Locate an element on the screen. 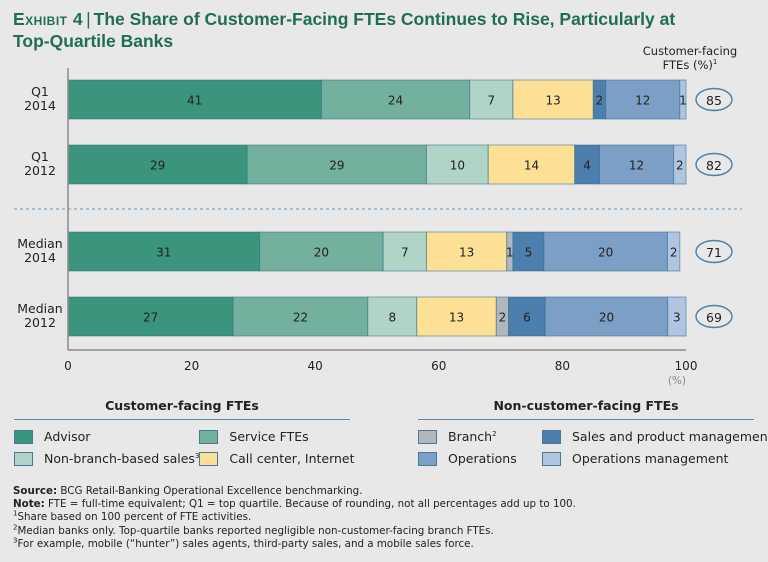 Image resolution: width=768 pixels, height=562 pixels. bar-value-label: 41 is located at coordinates (194, 101).